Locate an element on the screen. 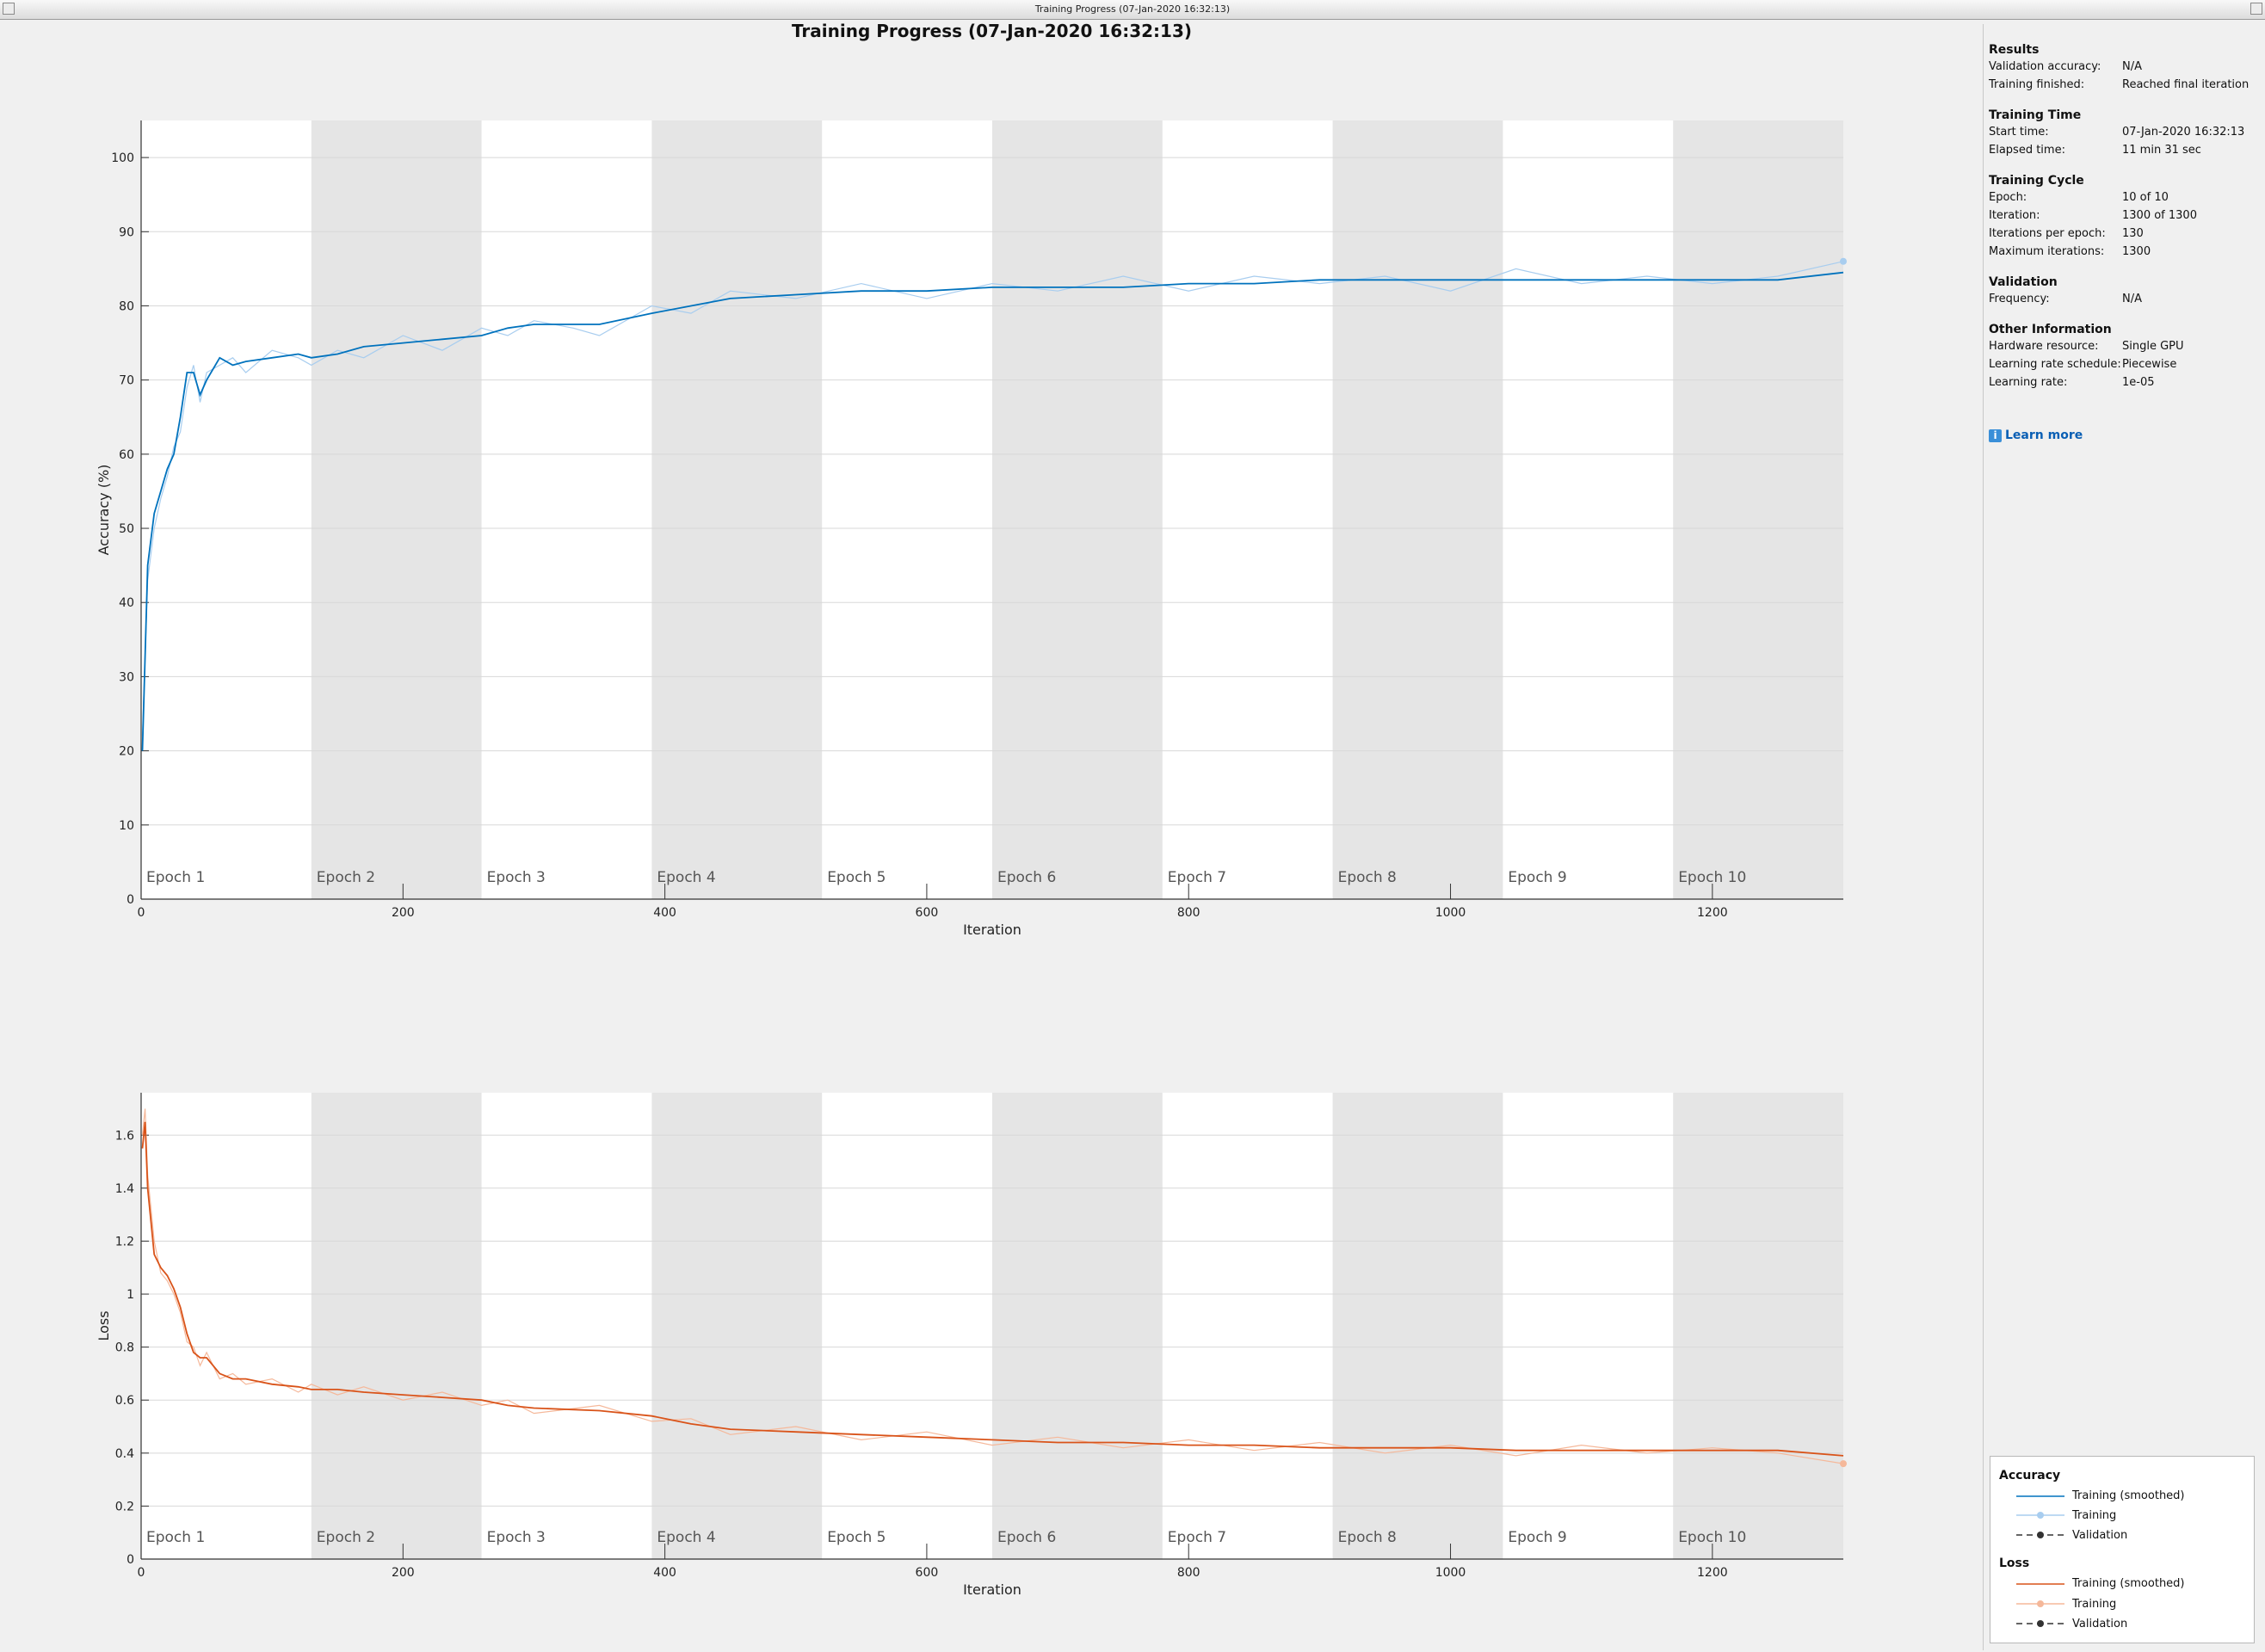 Image resolution: width=2265 pixels, height=1652 pixels. accuracy-y-tick-label: 50 is located at coordinates (126, 529).